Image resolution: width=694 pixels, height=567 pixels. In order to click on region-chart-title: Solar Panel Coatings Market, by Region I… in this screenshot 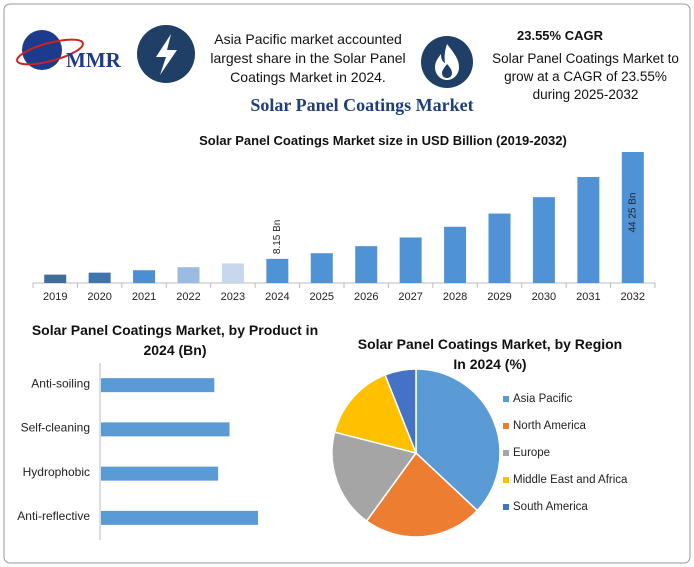, I will do `click(490, 354)`.